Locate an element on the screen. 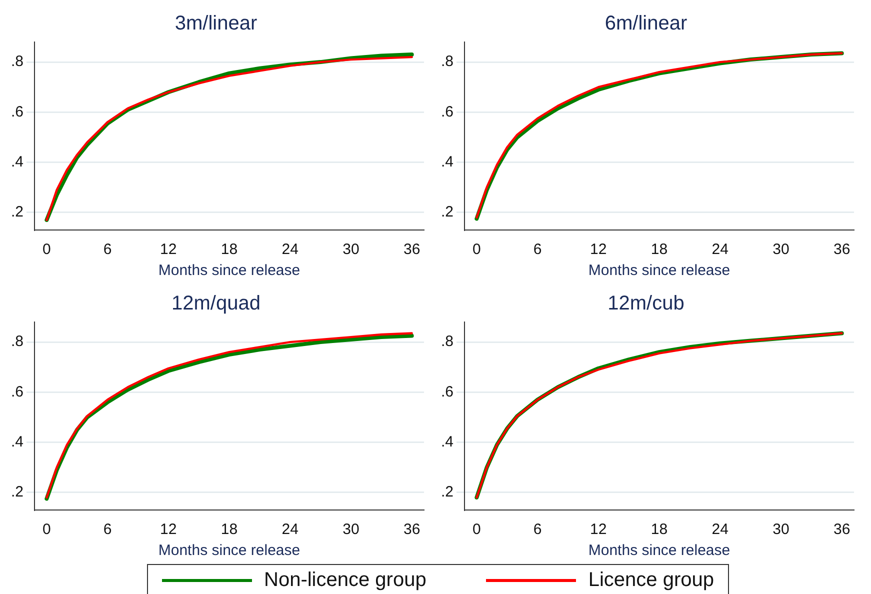 The height and width of the screenshot is (594, 871). chart-title: 6m/linear is located at coordinates (646, 23).